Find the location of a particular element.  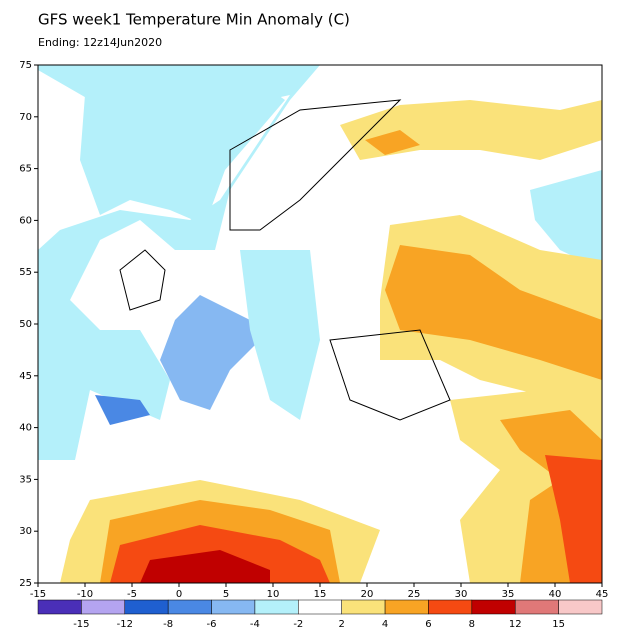

legend-label: 4 is located at coordinates (385, 624).